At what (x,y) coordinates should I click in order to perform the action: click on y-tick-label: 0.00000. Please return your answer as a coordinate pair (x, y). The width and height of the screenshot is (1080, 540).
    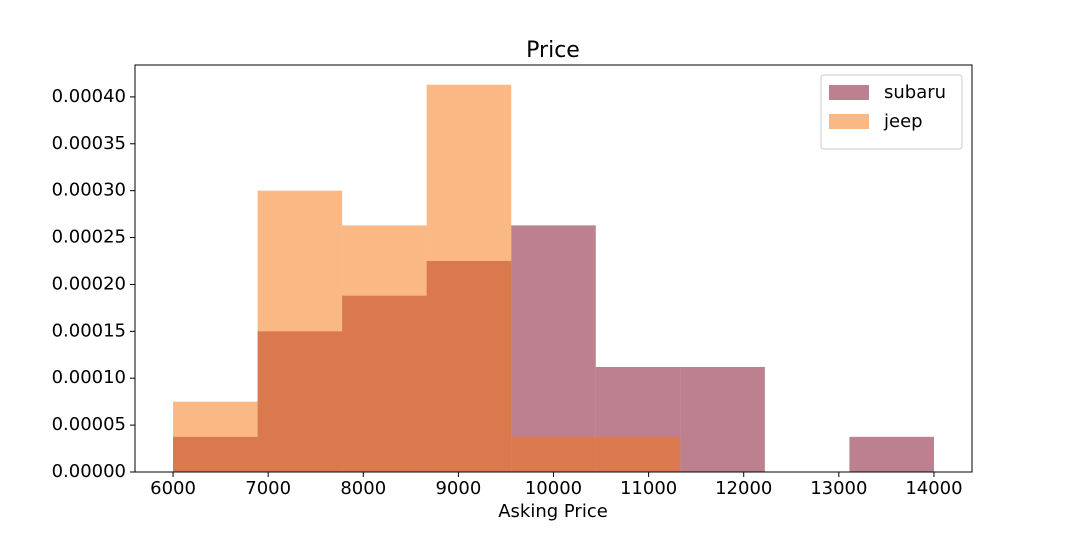
    Looking at the image, I should click on (89, 471).